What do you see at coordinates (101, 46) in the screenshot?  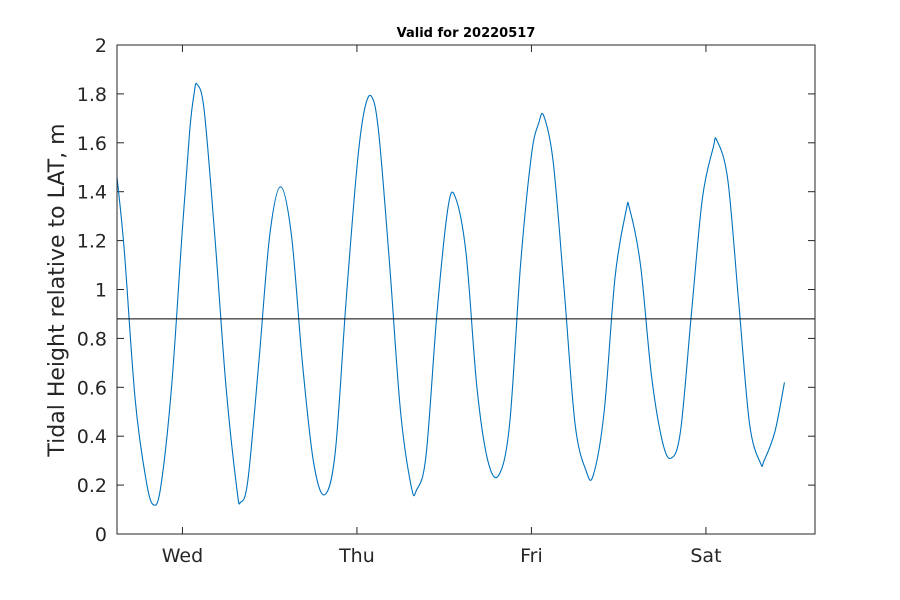 I see `y-tick-label: 2` at bounding box center [101, 46].